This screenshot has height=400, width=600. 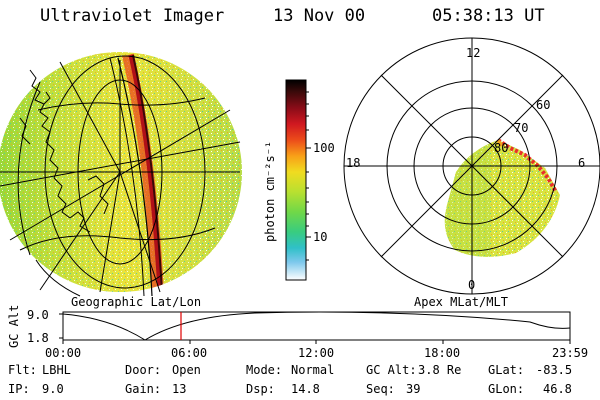 I want to click on left-panel-caption: Geographic Lat/Lon, so click(x=136, y=302).